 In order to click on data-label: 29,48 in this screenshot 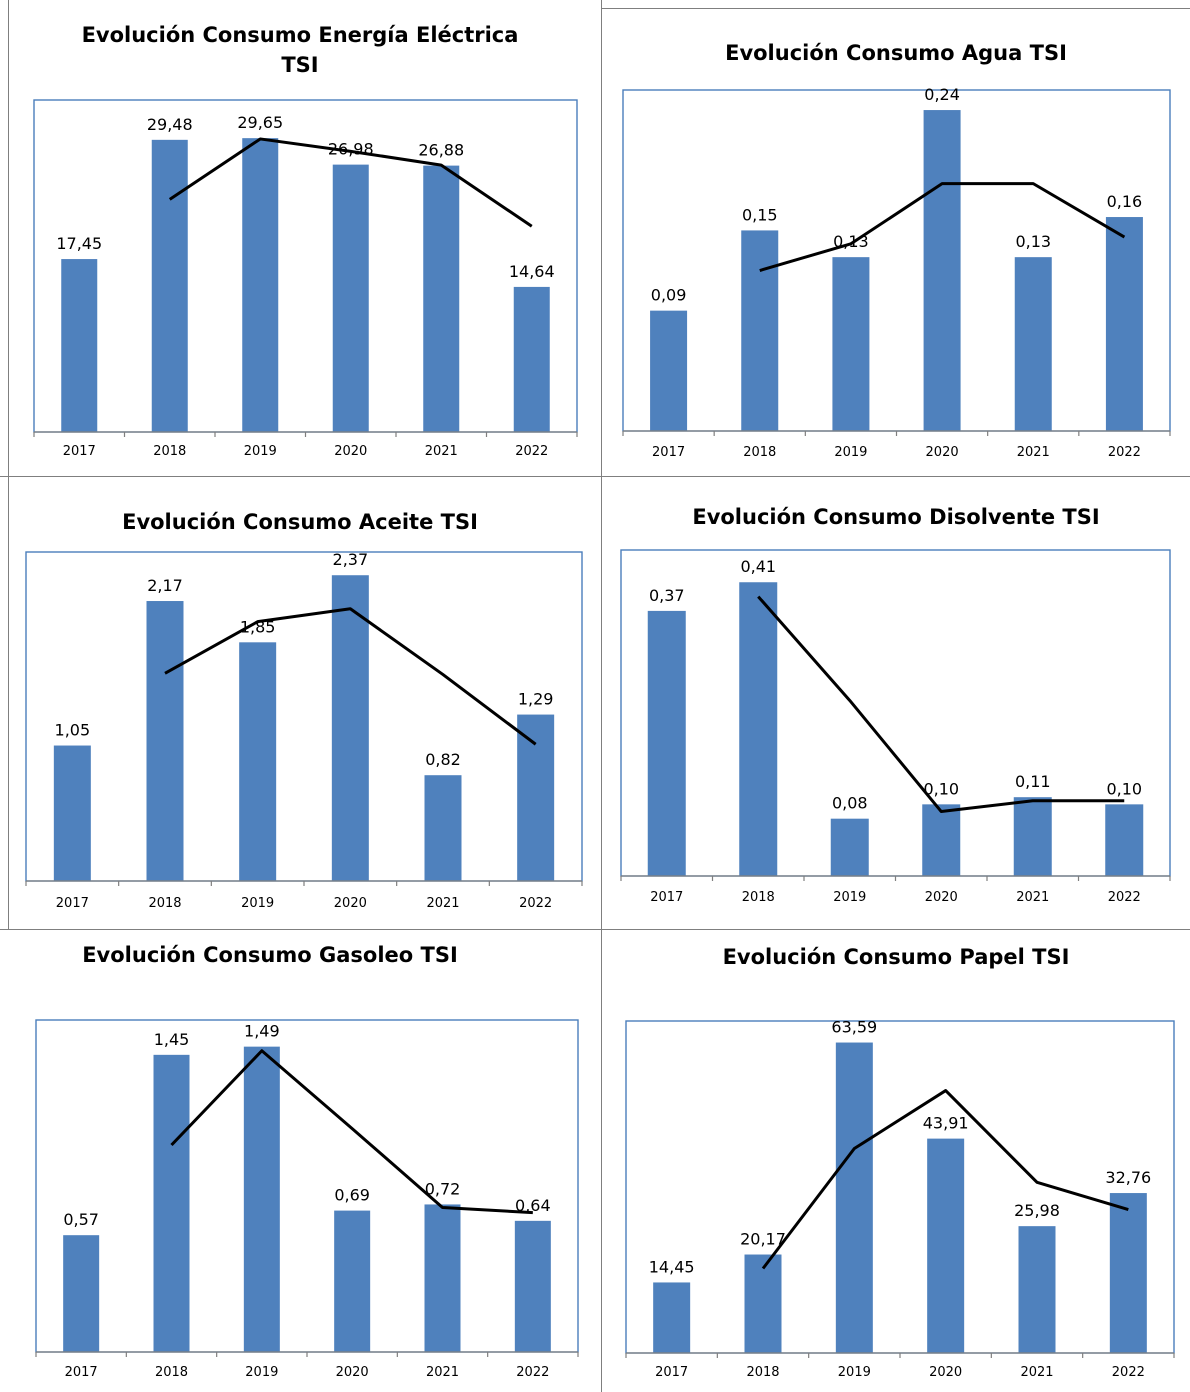, I will do `click(170, 124)`.